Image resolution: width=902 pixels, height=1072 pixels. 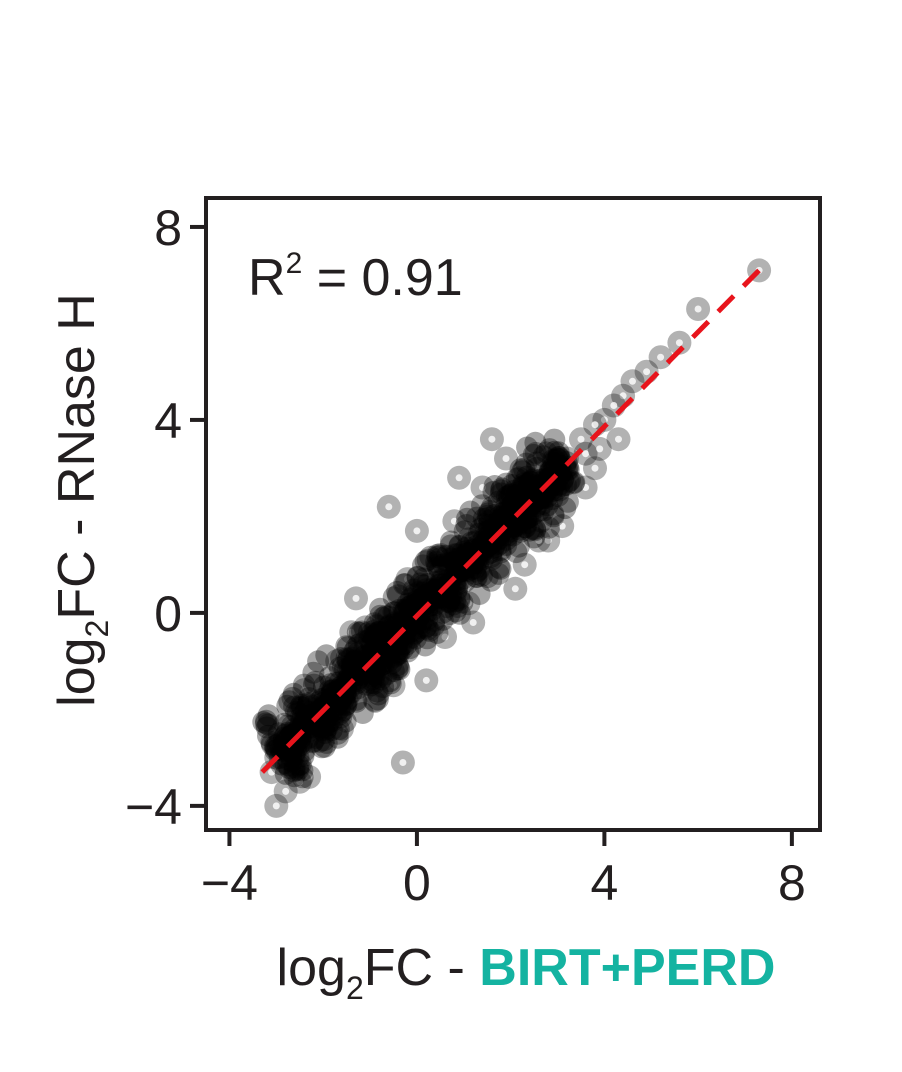 I want to click on y-axis-title: log2FC - RNase H, so click(x=81, y=500).